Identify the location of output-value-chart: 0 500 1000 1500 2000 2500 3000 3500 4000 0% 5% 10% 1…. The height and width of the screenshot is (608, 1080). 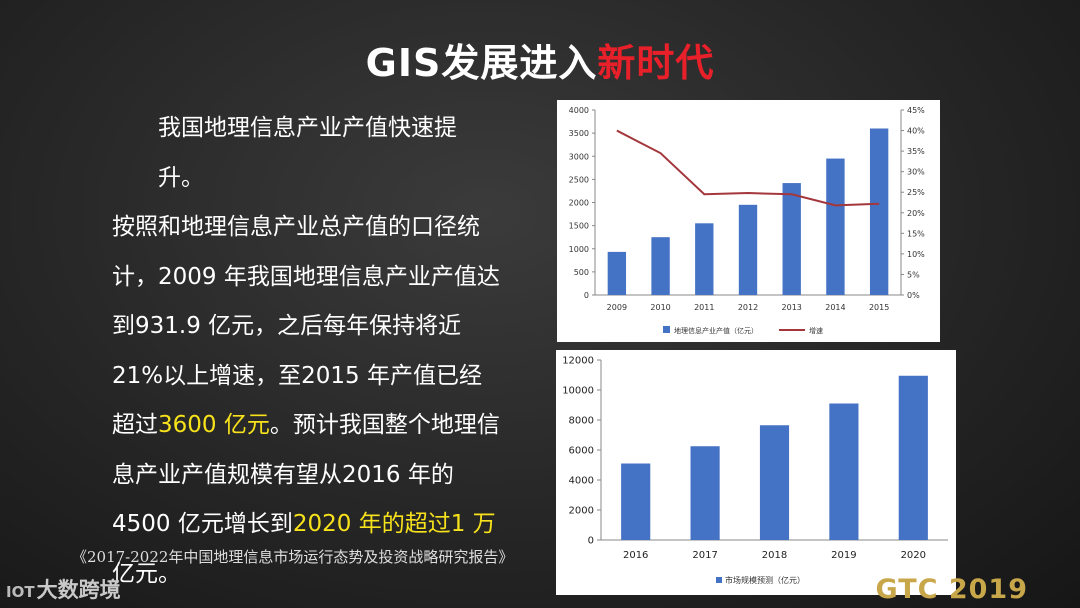
(748, 221).